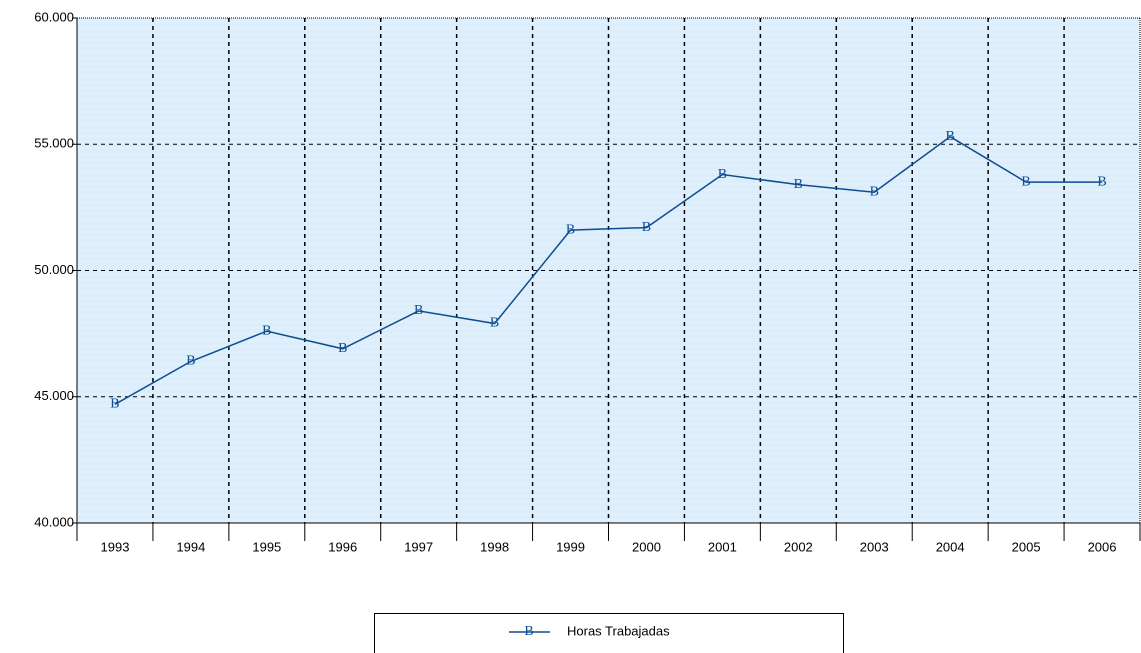 This screenshot has height=653, width=1141. What do you see at coordinates (1102, 546) in the screenshot?
I see `x-tick-label: 2006` at bounding box center [1102, 546].